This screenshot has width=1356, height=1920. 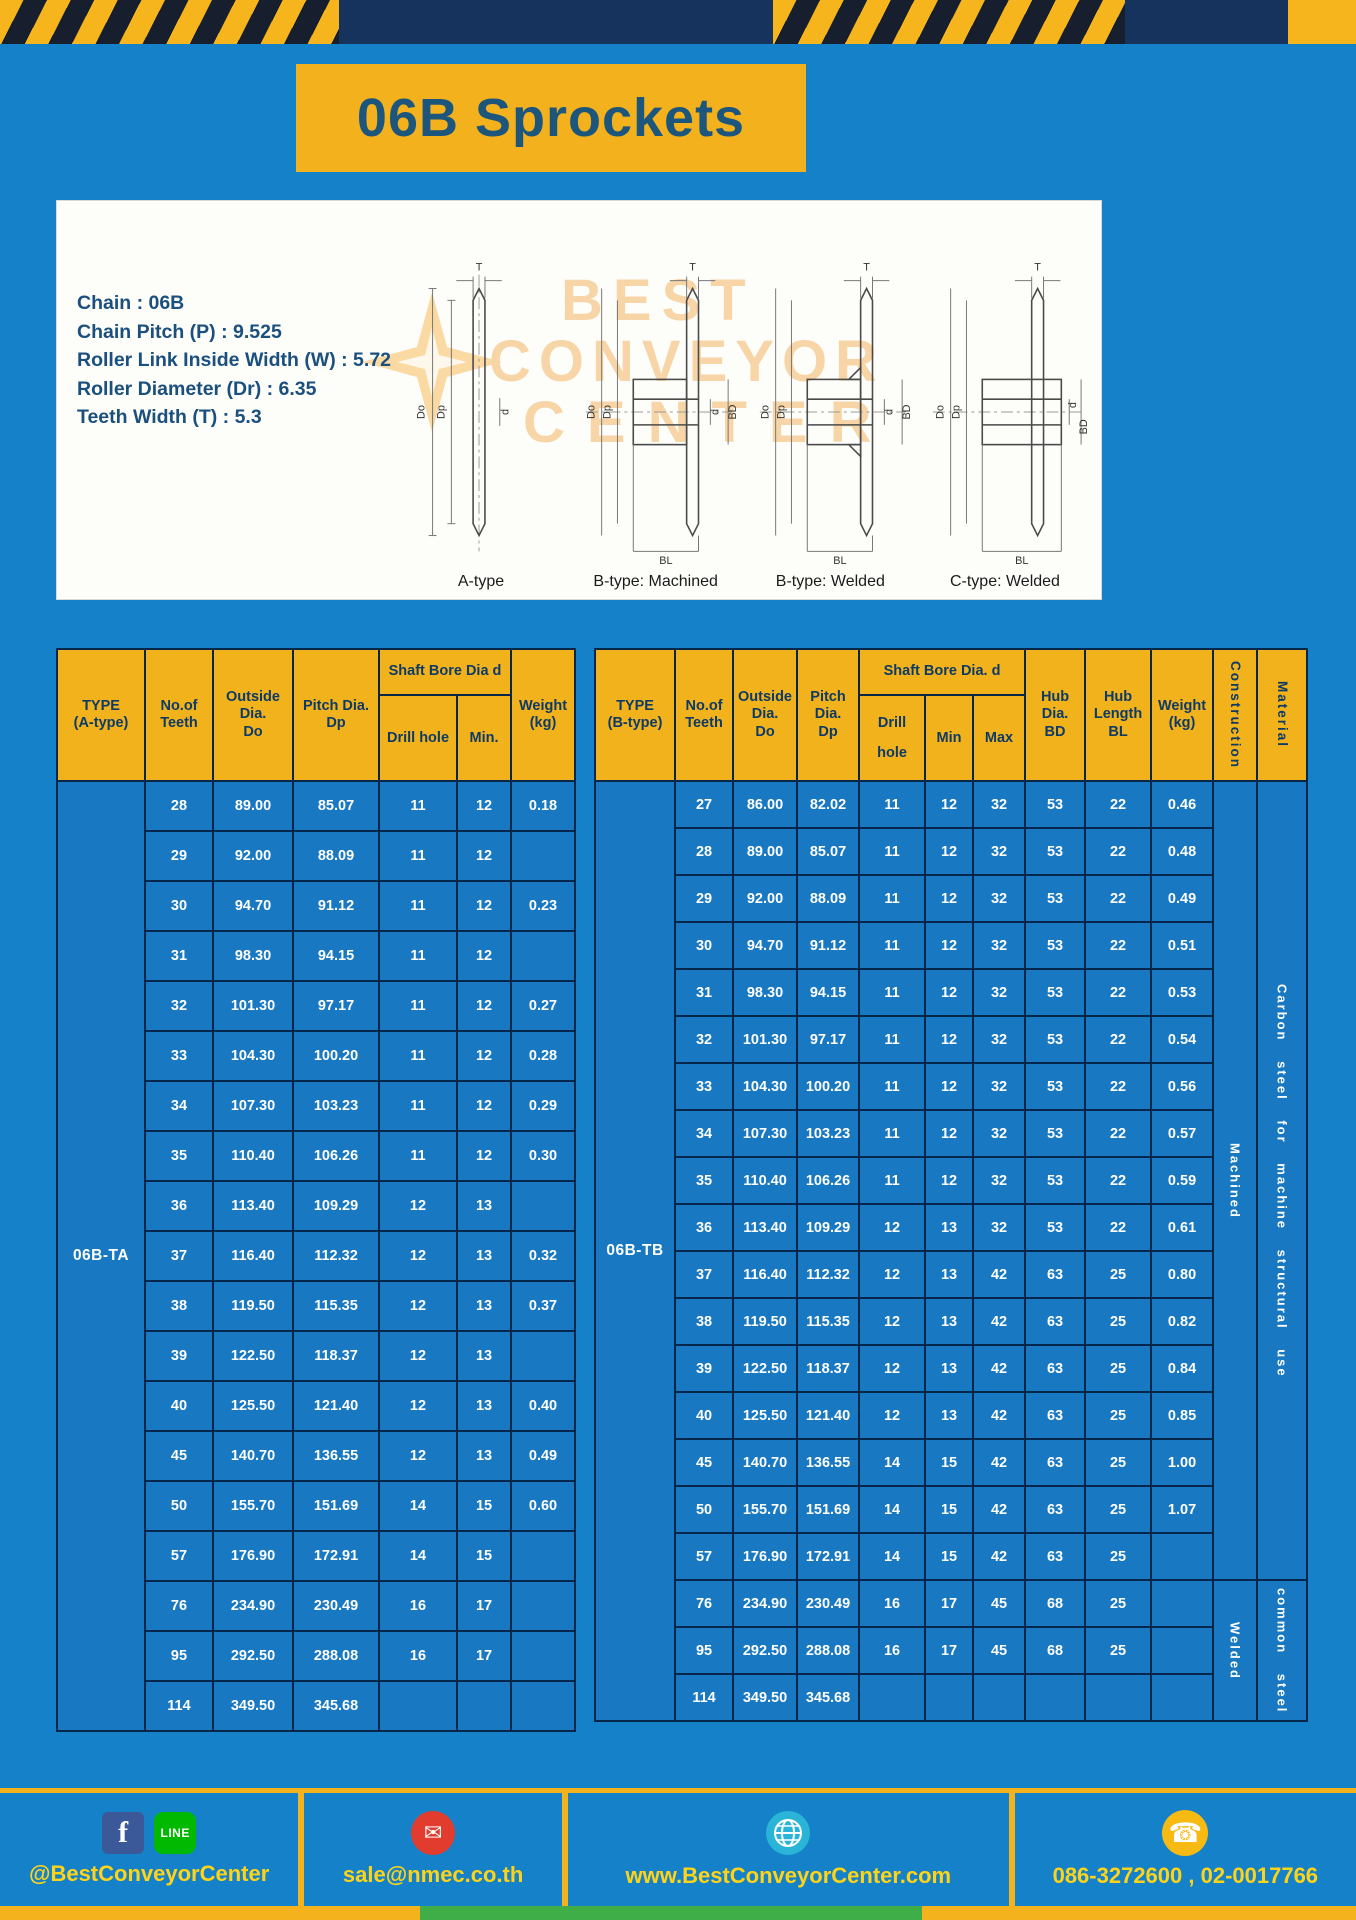 I want to click on table-row: 95 292.50 288.08 16 17 45 68 25, so click(x=951, y=1650).